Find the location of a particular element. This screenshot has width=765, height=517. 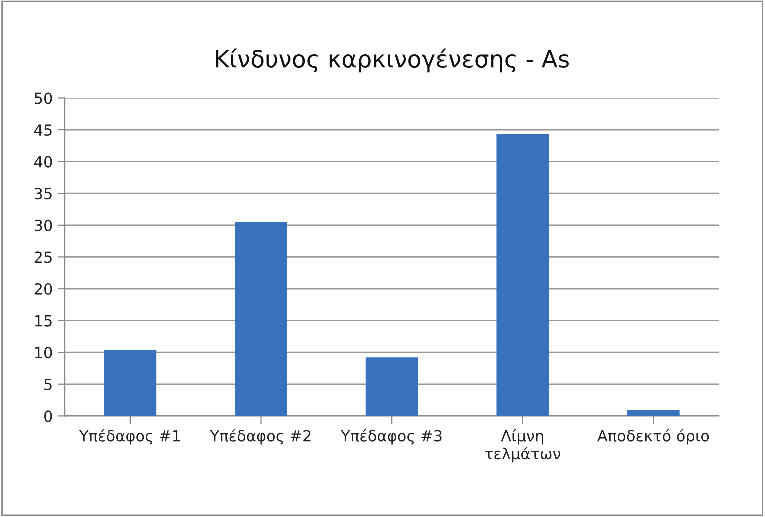

y-tick-label: 40 is located at coordinates (43, 162).